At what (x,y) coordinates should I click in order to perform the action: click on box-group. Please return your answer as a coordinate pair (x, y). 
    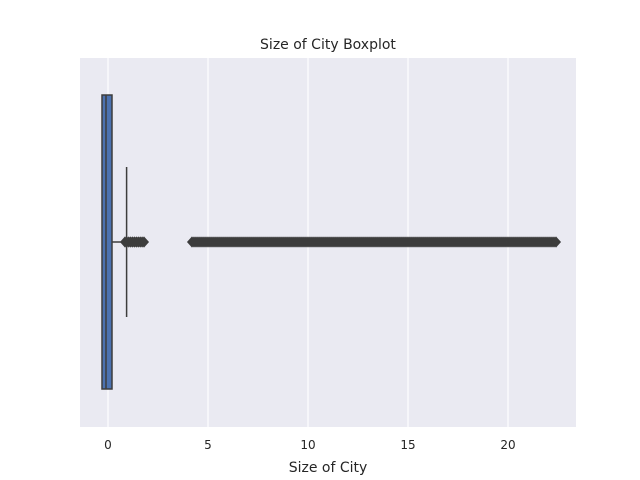
    Looking at the image, I should click on (114, 242).